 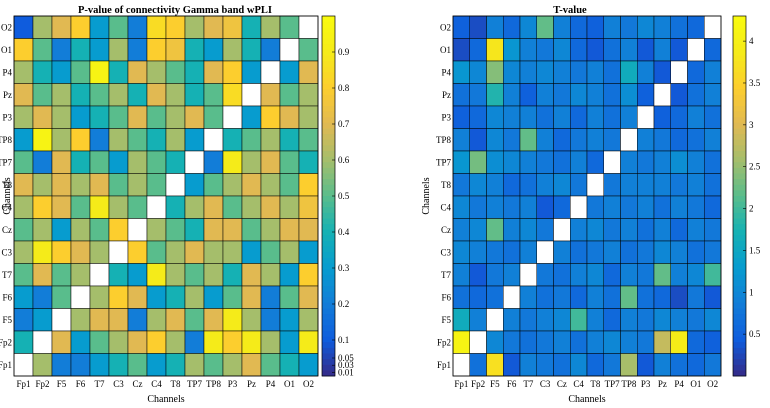 What do you see at coordinates (478, 384) in the screenshot?
I see `tvalue-x-tick-label: Fp2` at bounding box center [478, 384].